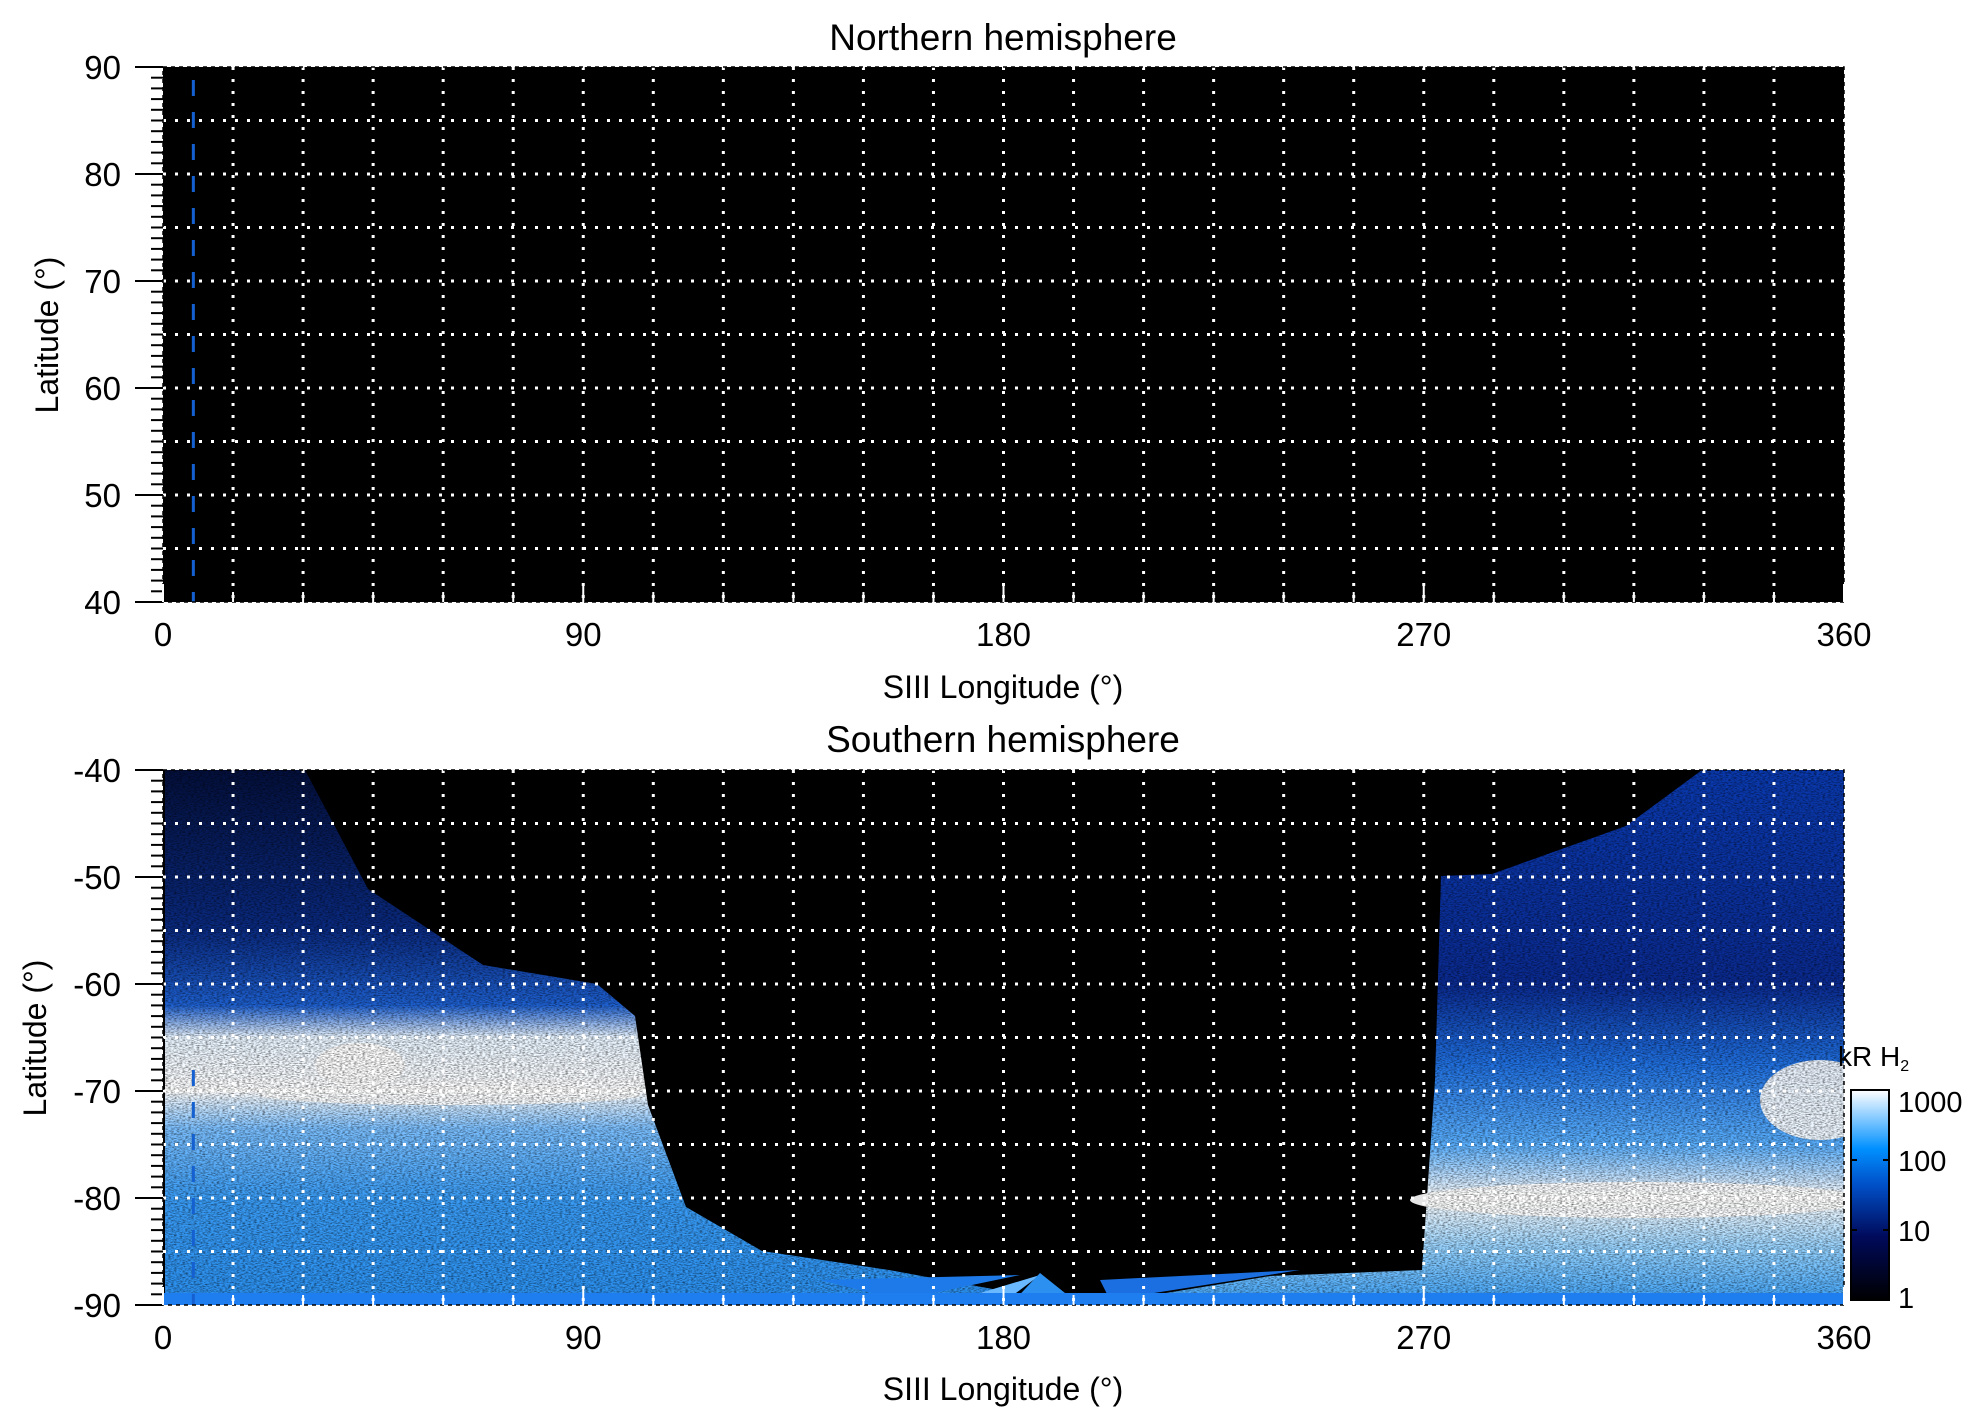 Image resolution: width=1983 pixels, height=1428 pixels. What do you see at coordinates (102, 388) in the screenshot?
I see `y-tick-label: 60` at bounding box center [102, 388].